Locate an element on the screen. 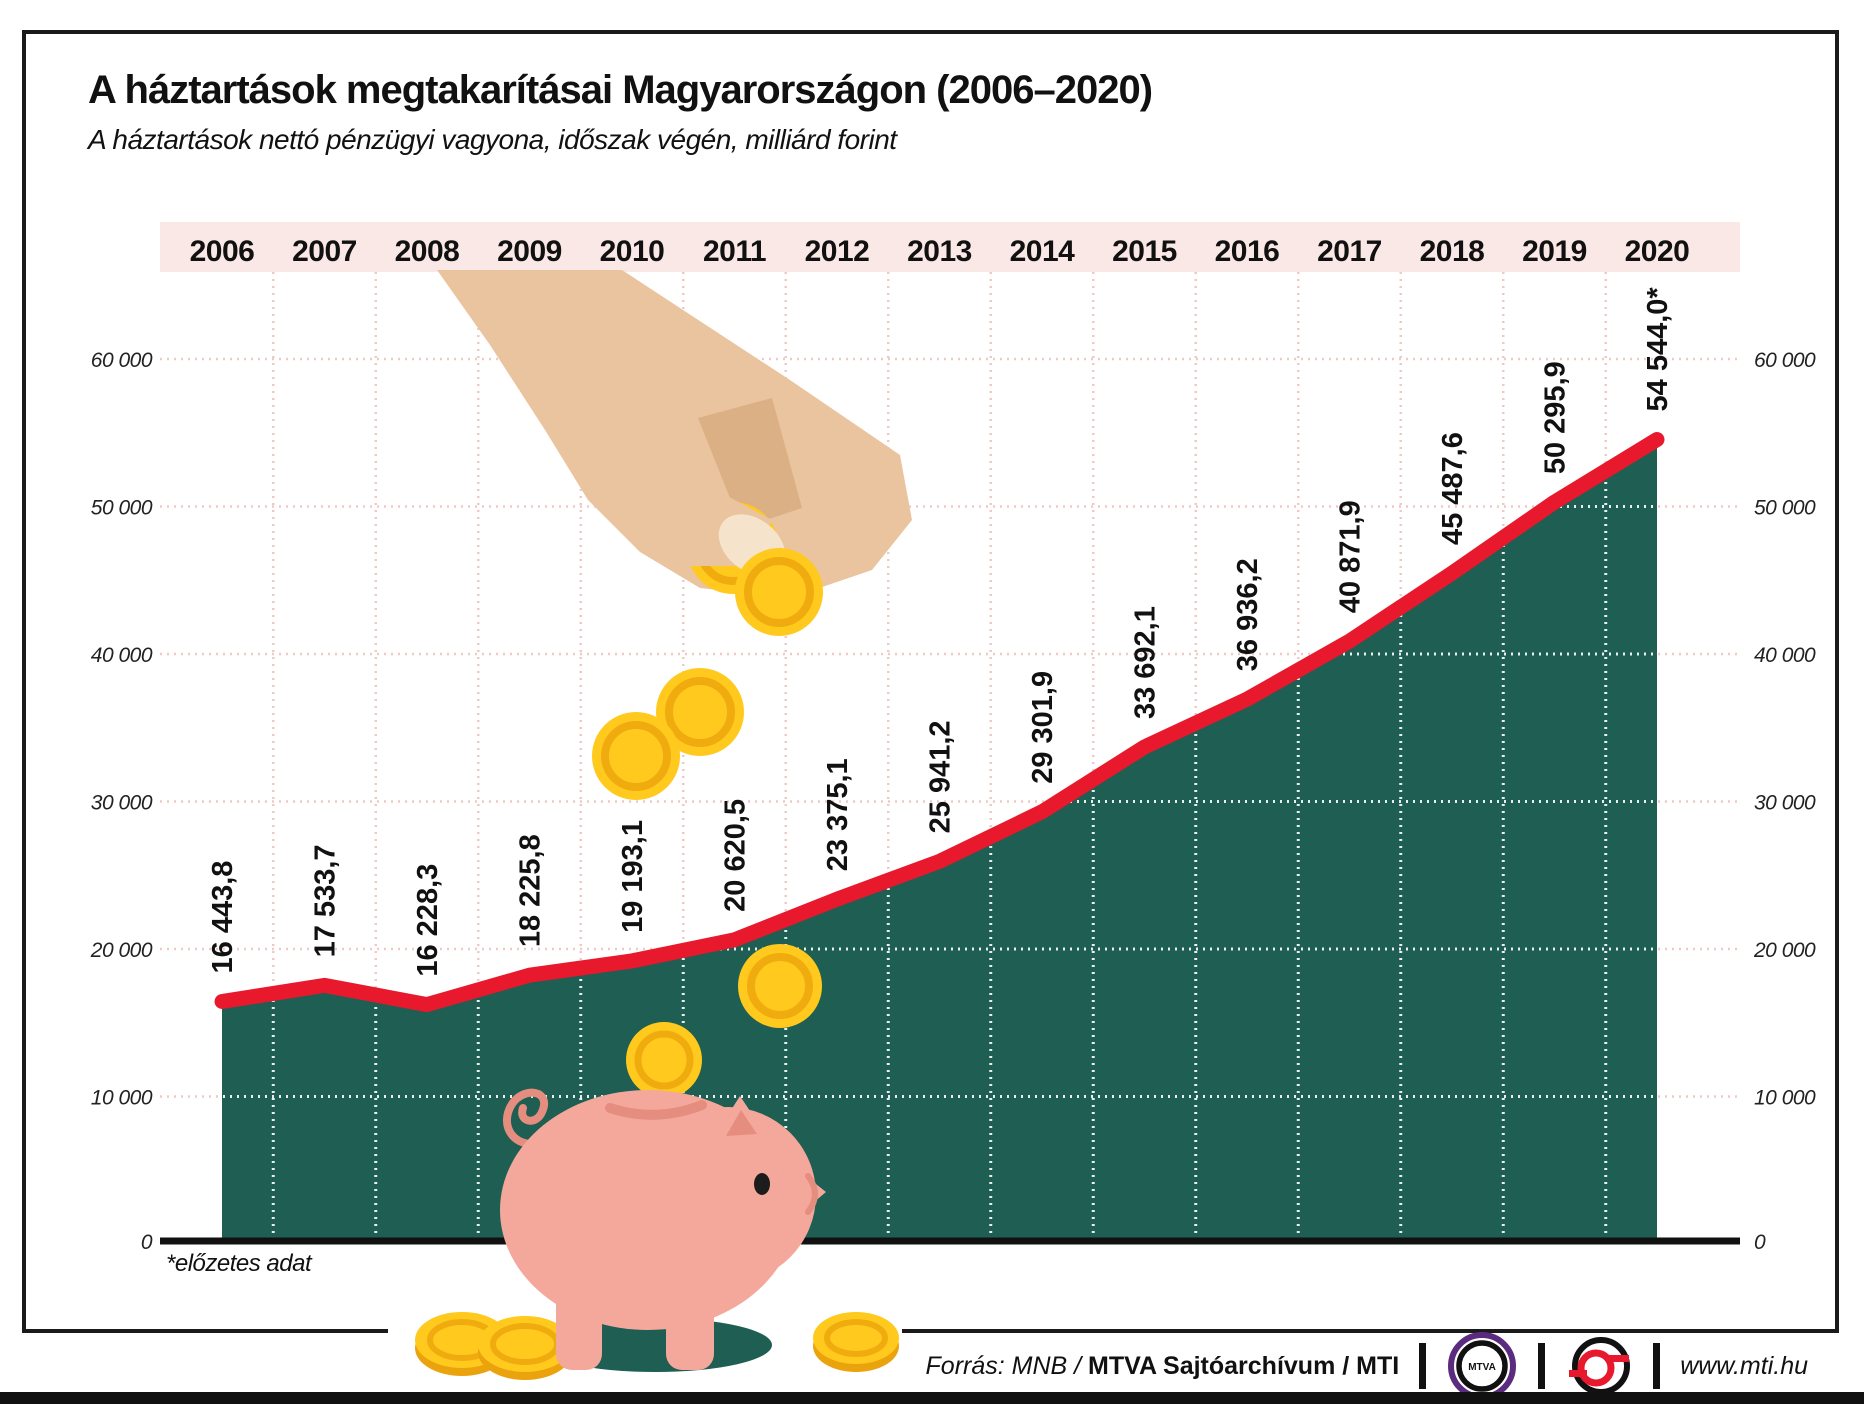 The height and width of the screenshot is (1404, 1864). footer-source: Forrás: MNB / MTVA Sajtóarchívum / MTI is located at coordinates (1163, 1366).